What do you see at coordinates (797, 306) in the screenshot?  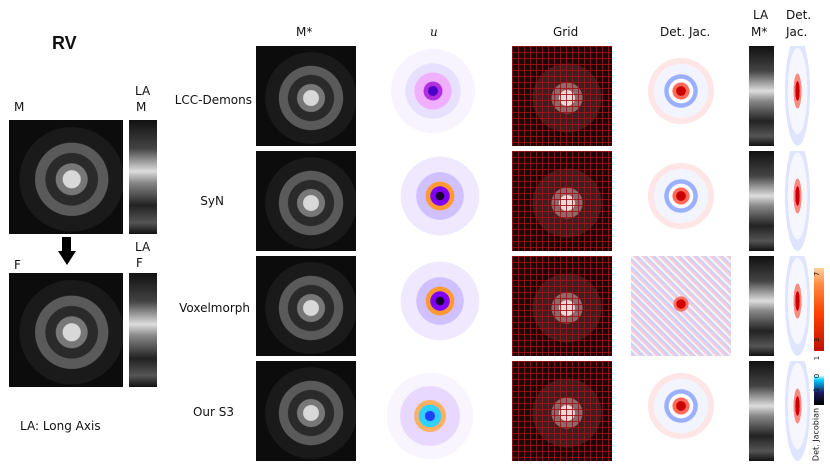 I see `la-det-jac-voxelmorph` at bounding box center [797, 306].